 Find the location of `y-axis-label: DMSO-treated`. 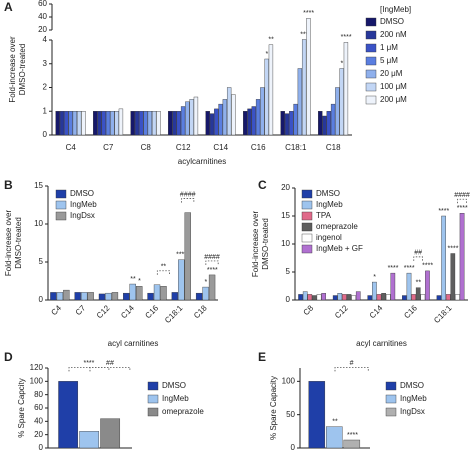

y-axis-label: DMSO-treated is located at coordinates (18, 243).